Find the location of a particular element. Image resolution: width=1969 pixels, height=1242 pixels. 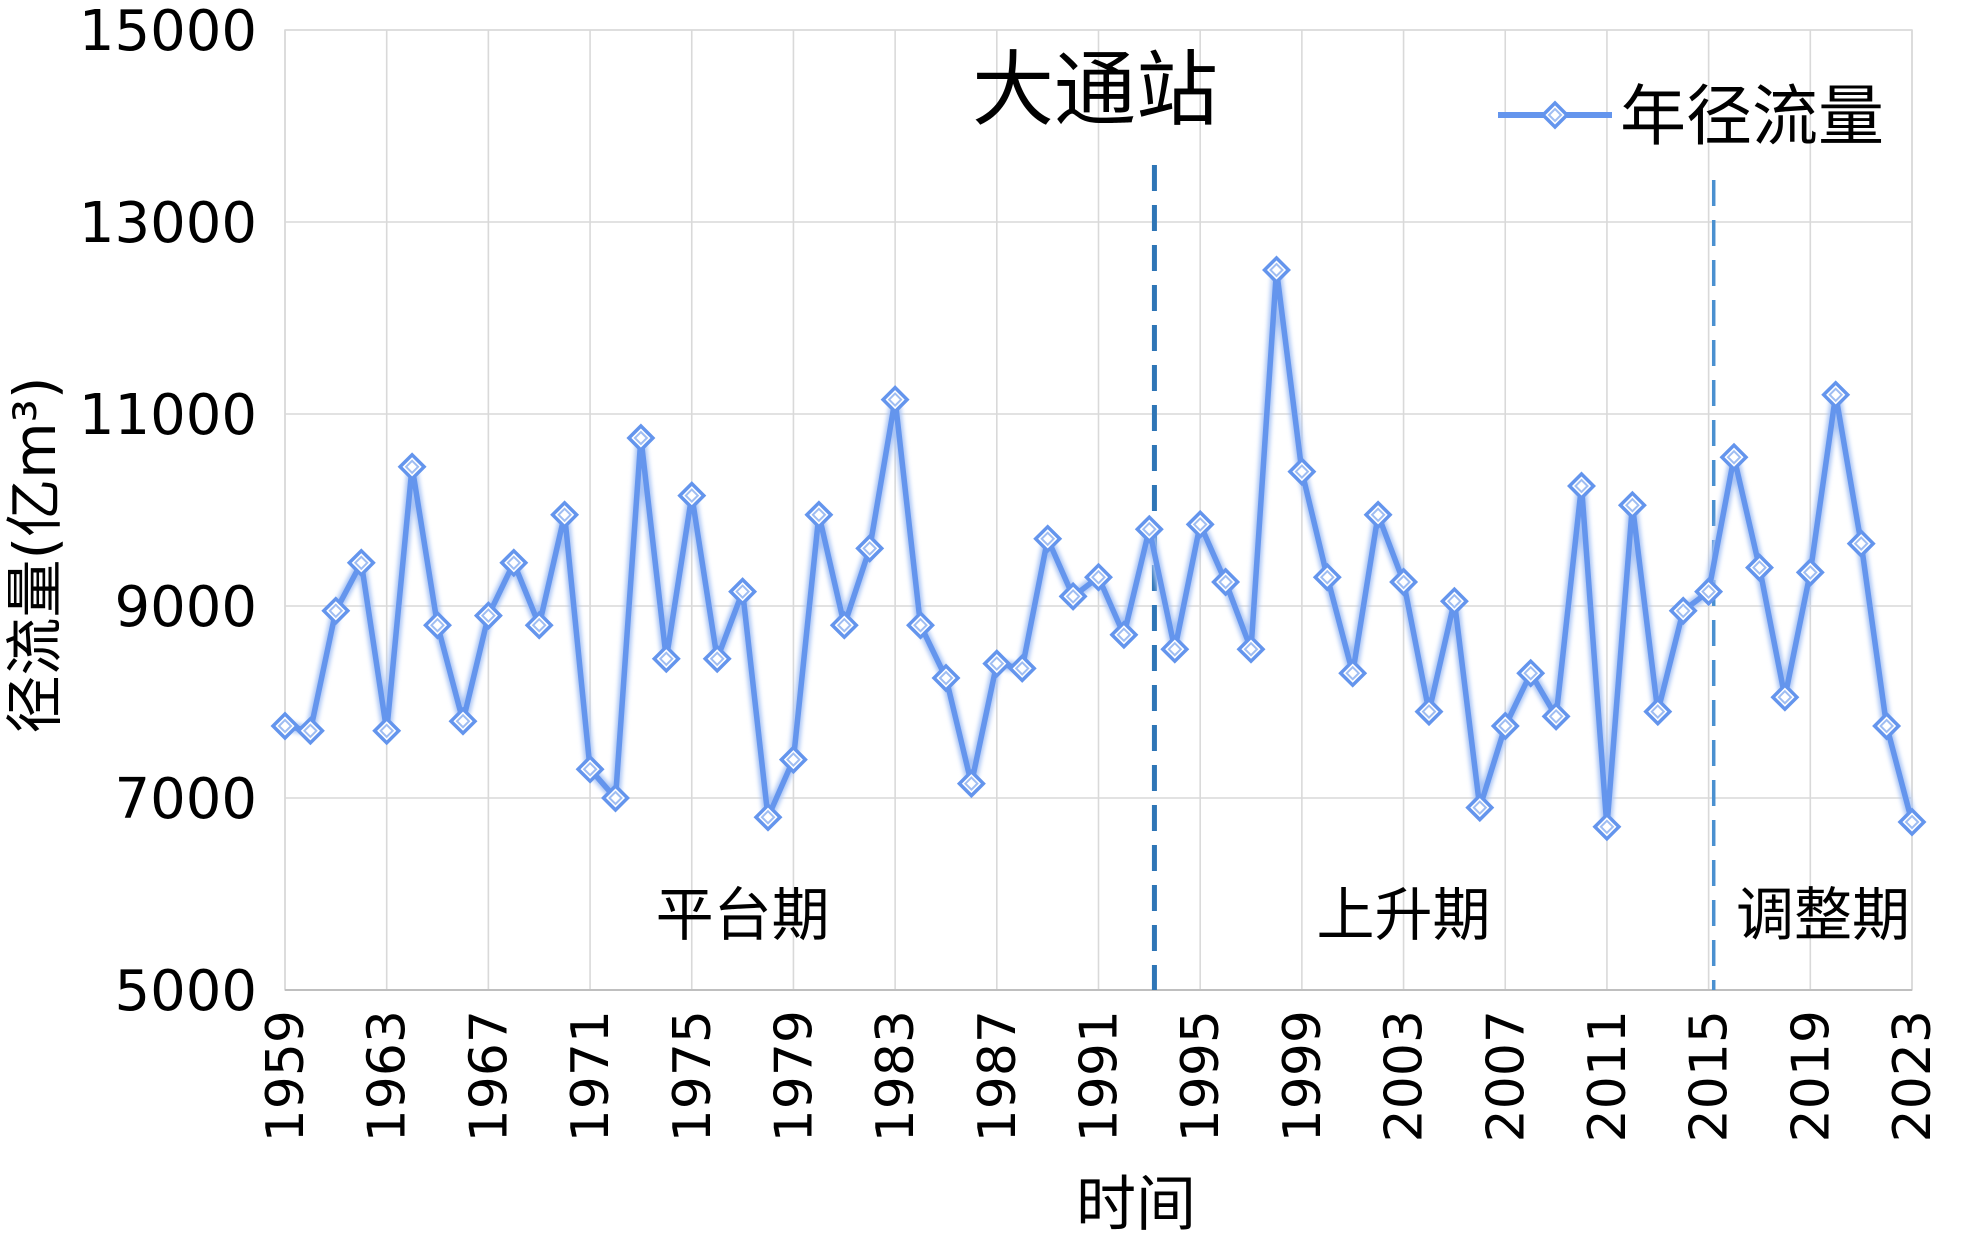

data-point-1994 is located at coordinates (1175, 649).